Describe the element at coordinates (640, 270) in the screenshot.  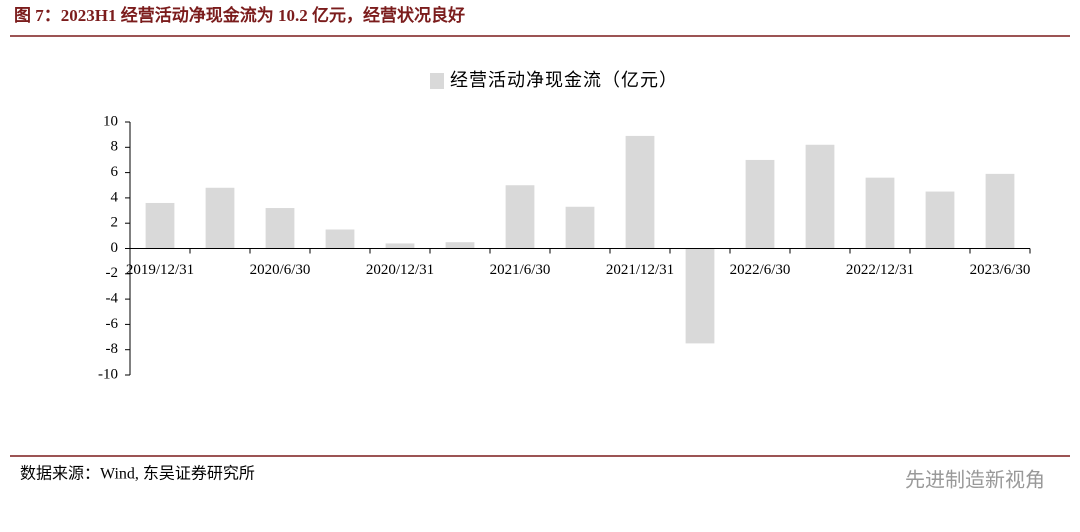
I see `x-tick-label: 2021/12/31` at that location.